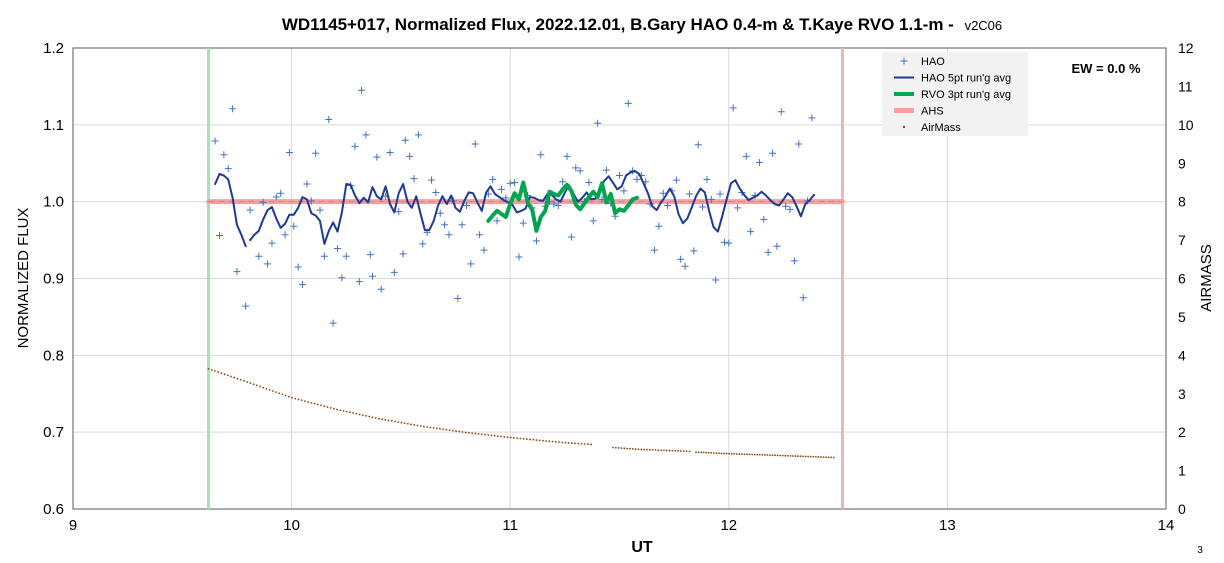  Describe the element at coordinates (904, 127) in the screenshot. I see `legend-marker-airmass` at that location.